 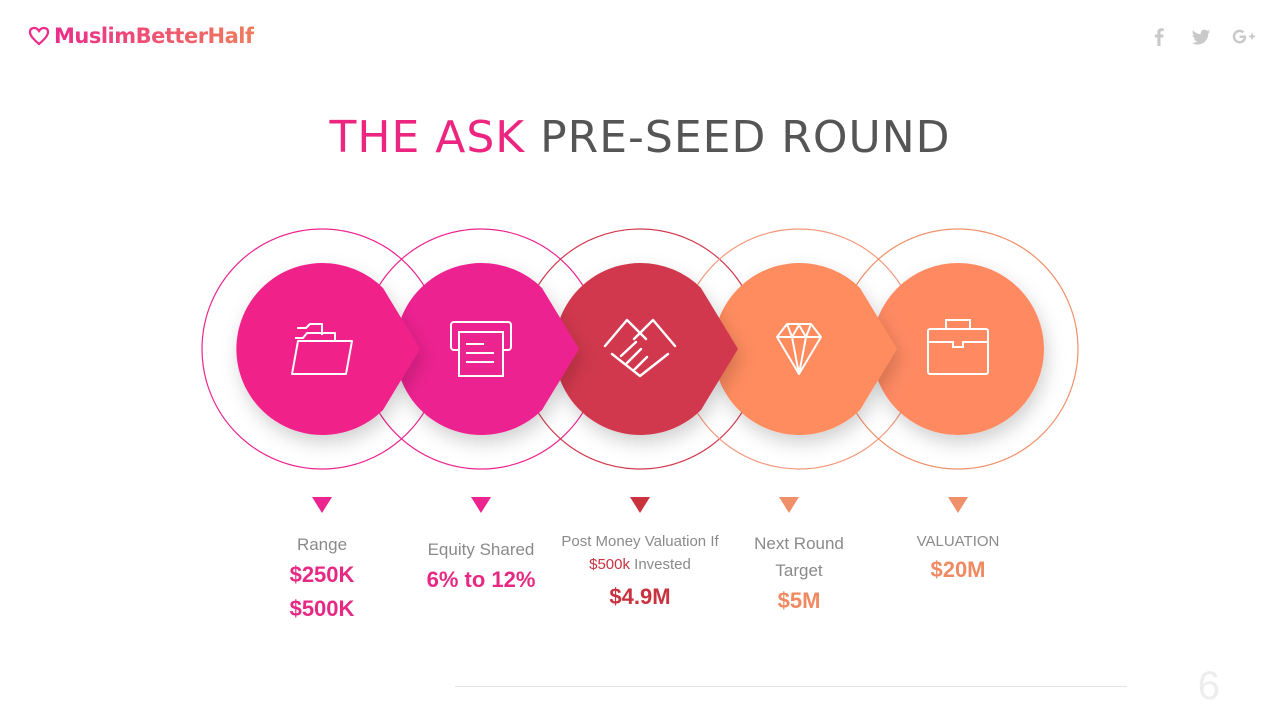 I want to click on step-5-marker, so click(x=958, y=505).